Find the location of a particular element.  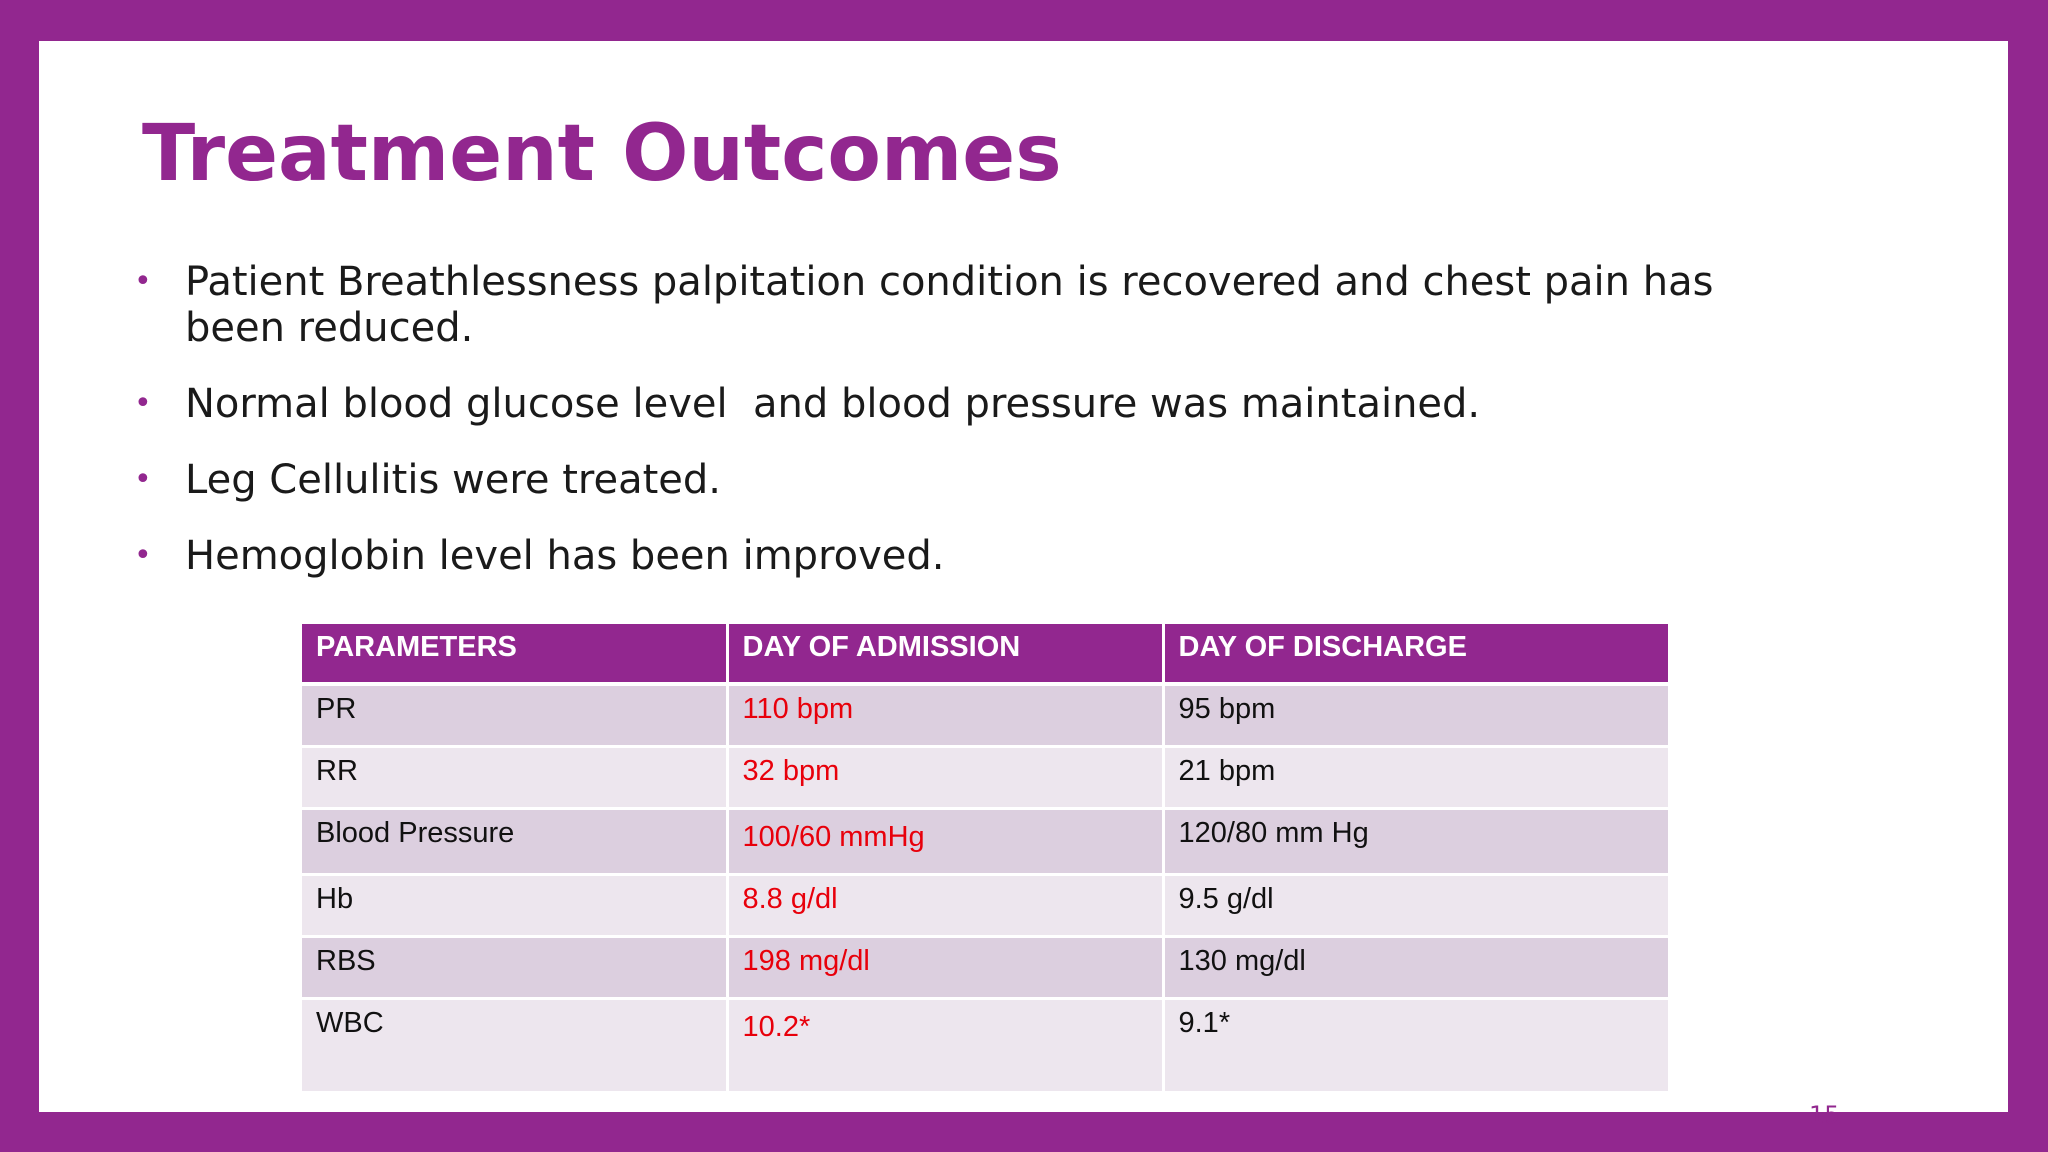

bullet-text: Leg Cellulitis were treated. is located at coordinates (453, 480).